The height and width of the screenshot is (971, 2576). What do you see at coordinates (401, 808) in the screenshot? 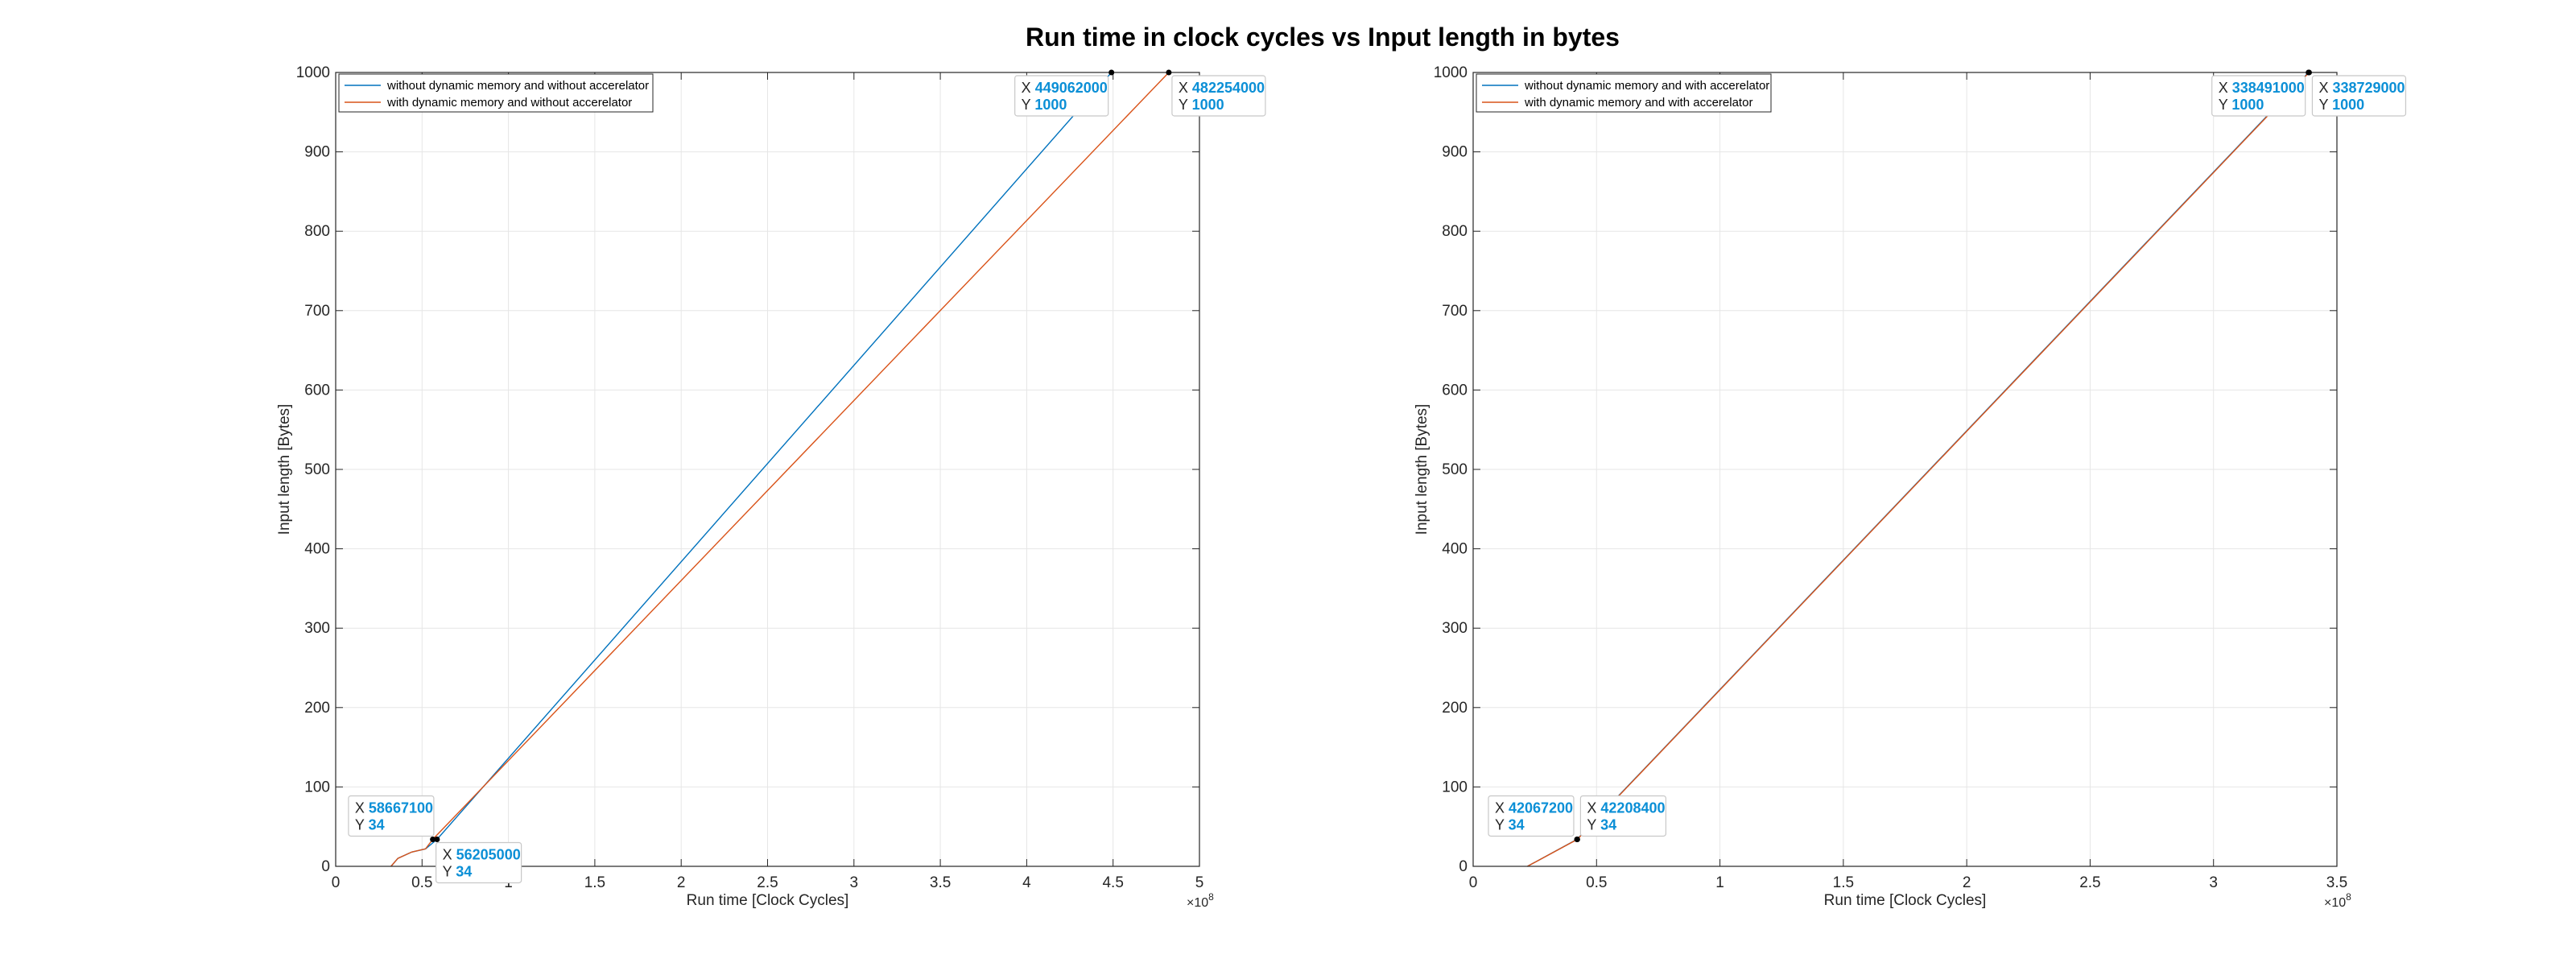
I see `datatip-x-value: 58667100` at bounding box center [401, 808].